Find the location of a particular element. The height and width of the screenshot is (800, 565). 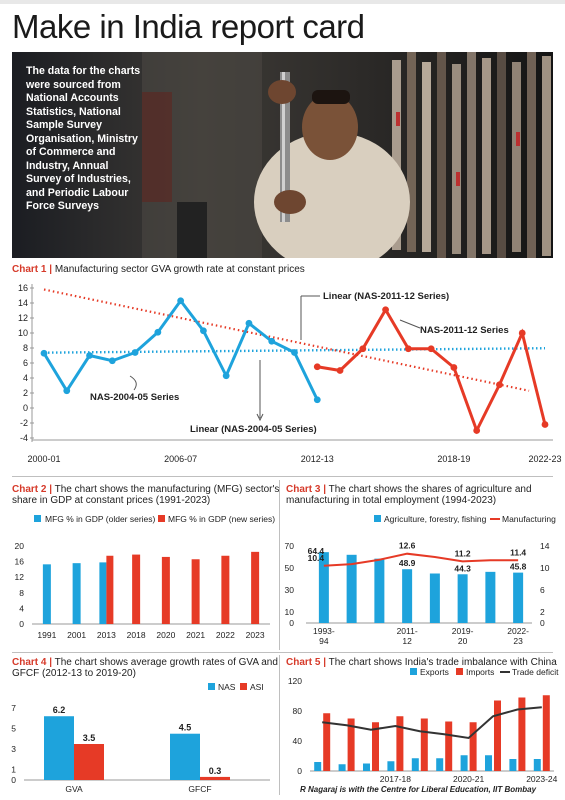

y-left-tick-label: 50 is located at coordinates (290, 568).